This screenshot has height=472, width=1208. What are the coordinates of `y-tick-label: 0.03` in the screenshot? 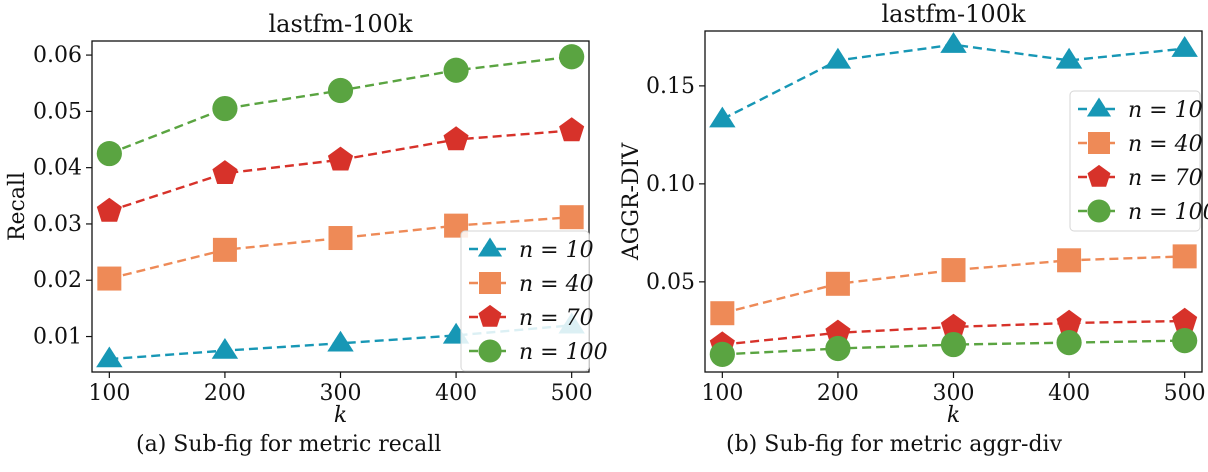 It's located at (57, 224).